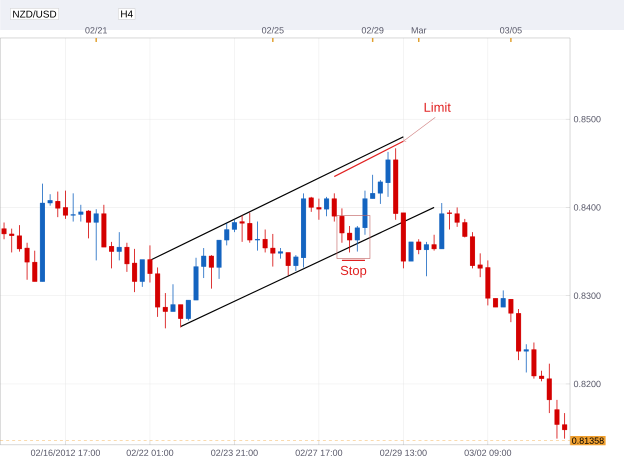  I want to click on y-tick-label: 0.8500, so click(587, 119).